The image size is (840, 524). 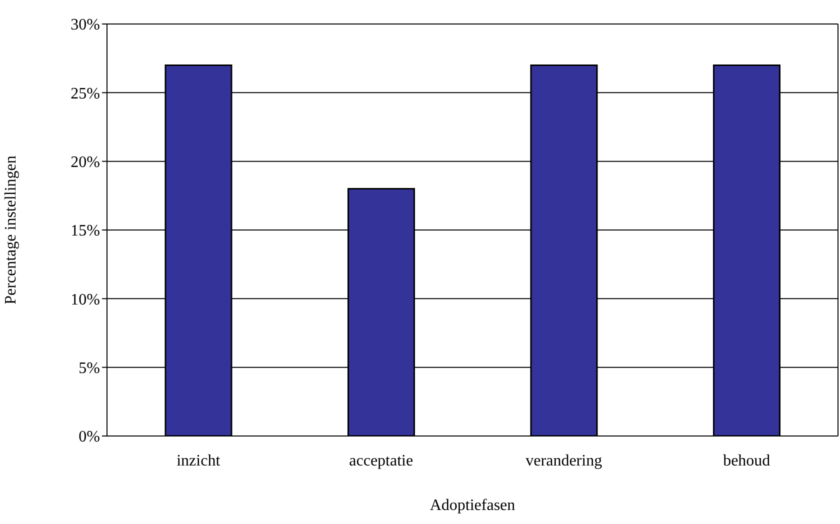 What do you see at coordinates (89, 369) in the screenshot?
I see `y-tick-label: 5%` at bounding box center [89, 369].